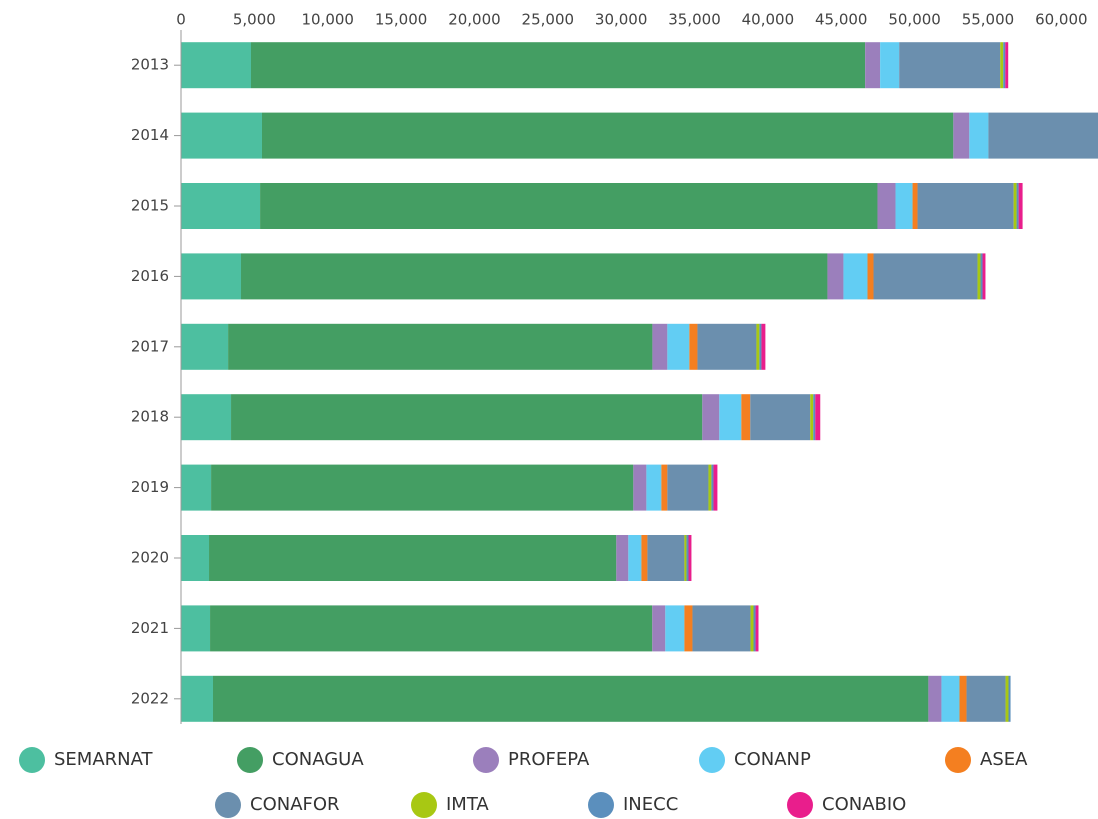 The width and height of the screenshot is (1098, 819). I want to click on y-tick-label: 2018, so click(150, 417).